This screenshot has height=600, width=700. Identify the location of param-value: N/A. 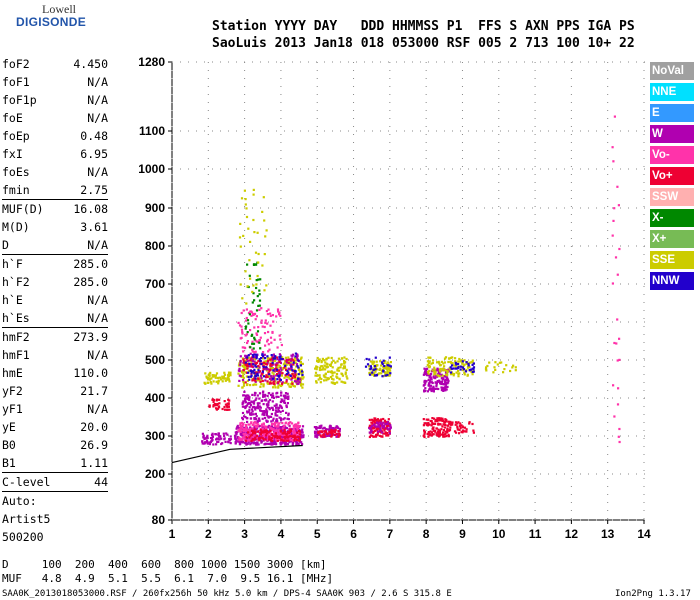
(97, 172).